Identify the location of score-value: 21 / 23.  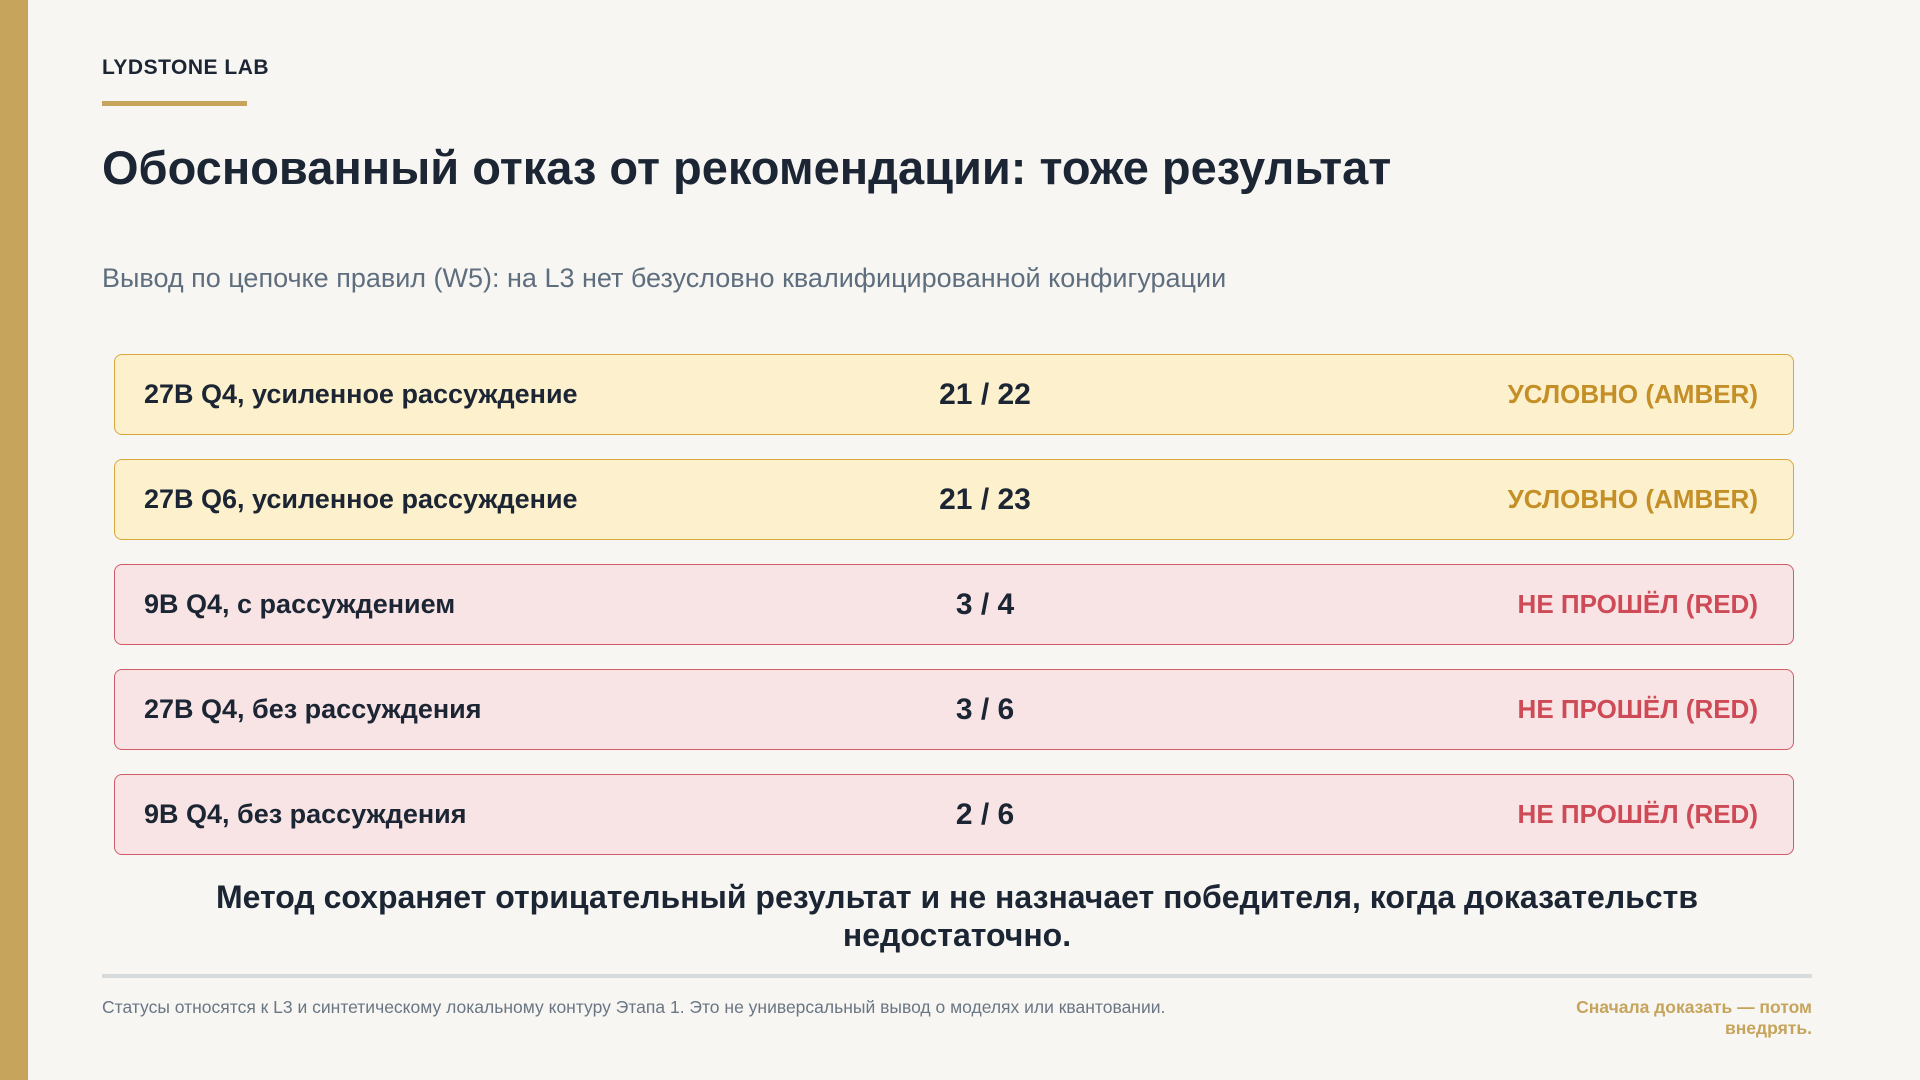
(985, 499).